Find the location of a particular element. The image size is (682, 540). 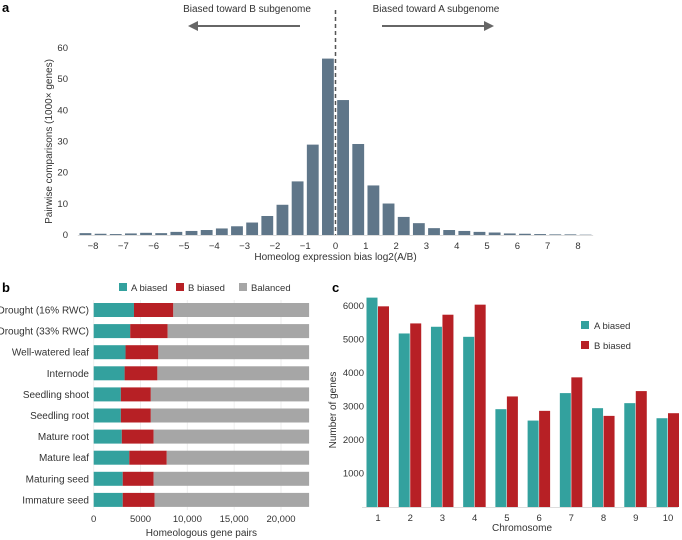

category-label: Drought (16% RWC) is located at coordinates (44, 311).